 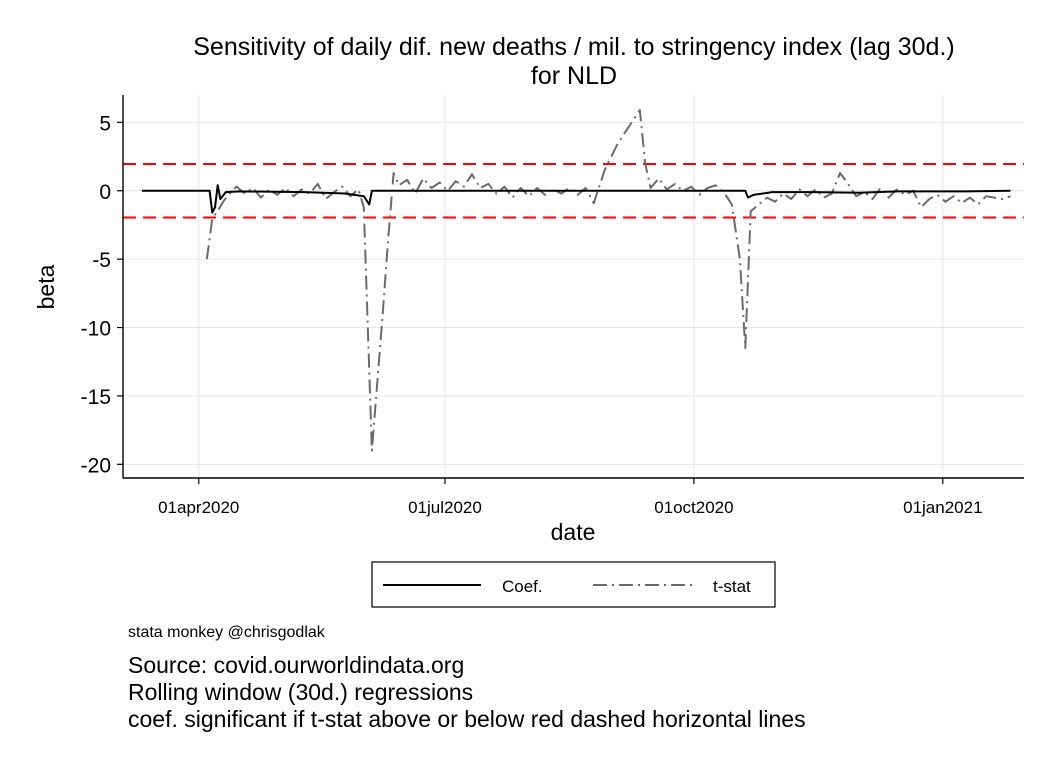 I want to click on x-tick-label: 01oct2020, so click(x=693, y=507).